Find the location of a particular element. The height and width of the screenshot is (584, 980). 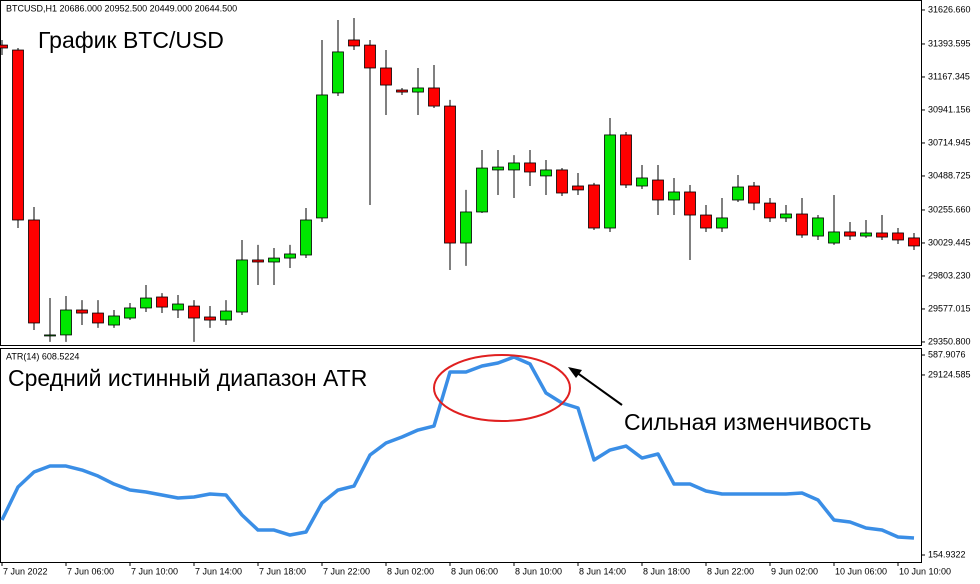

y-tick-label: 31167.345 is located at coordinates (949, 76).